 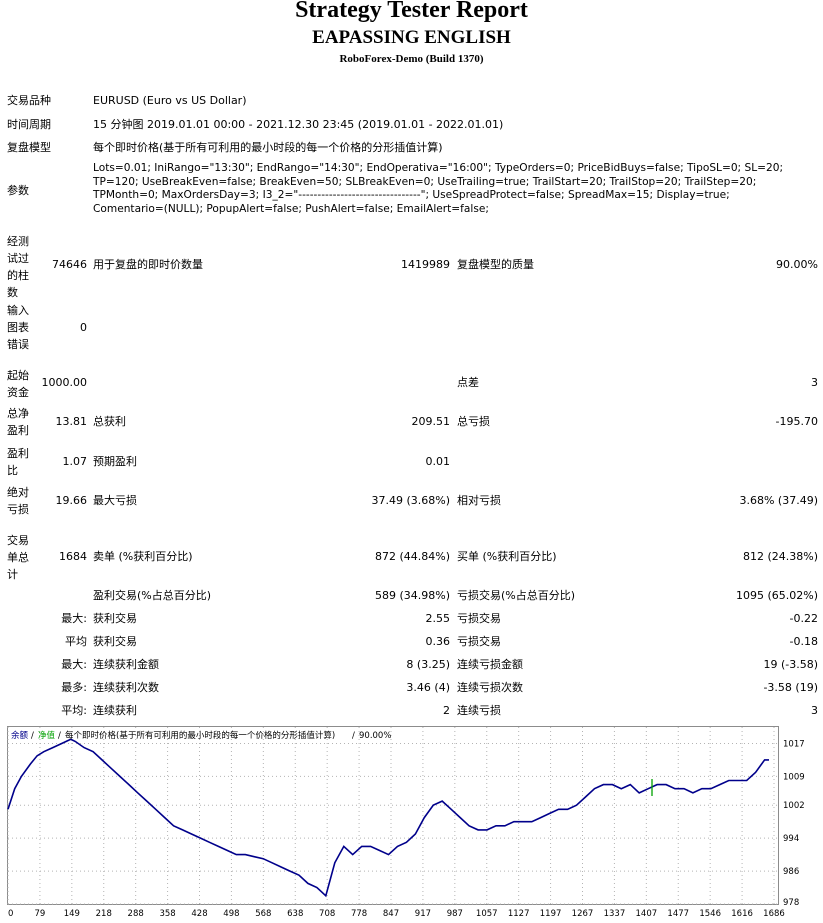 What do you see at coordinates (18, 501) in the screenshot?
I see `absolute-drawdown-label: 绝对亏损` at bounding box center [18, 501].